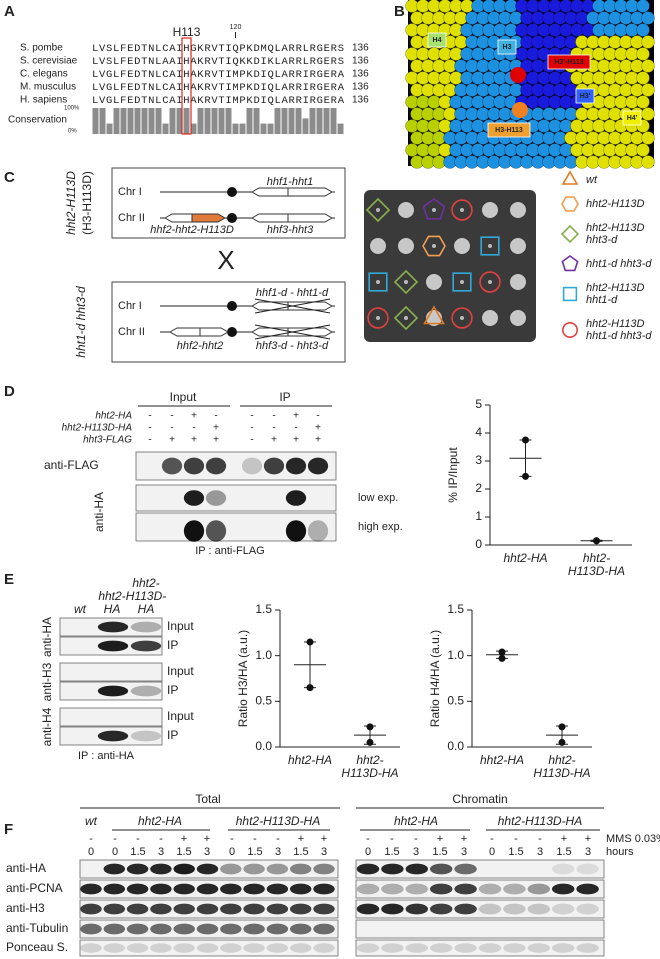 This screenshot has width=660, height=959. What do you see at coordinates (107, 440) in the screenshot?
I see `row-label: hht3-FLAG` at bounding box center [107, 440].